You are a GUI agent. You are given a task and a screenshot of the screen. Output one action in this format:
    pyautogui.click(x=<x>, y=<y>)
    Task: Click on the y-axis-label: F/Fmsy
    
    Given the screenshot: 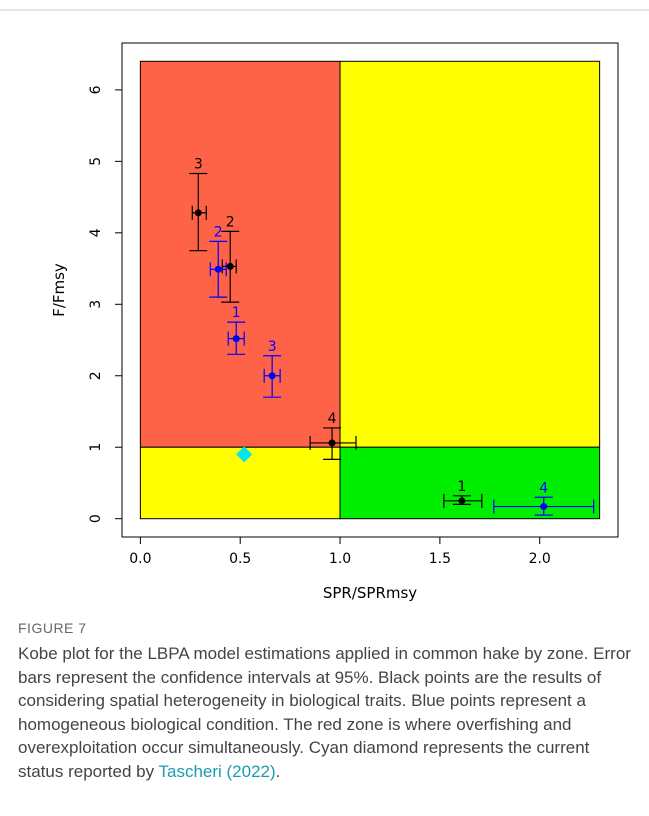 What is the action you would take?
    pyautogui.click(x=59, y=290)
    